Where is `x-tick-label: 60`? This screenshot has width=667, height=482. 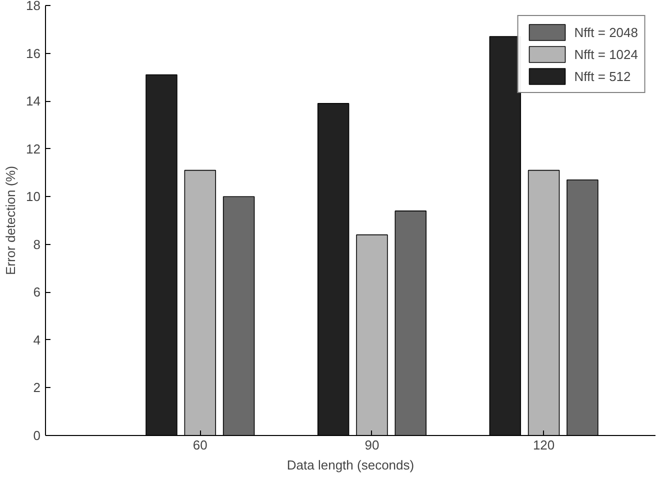 x-tick-label: 60 is located at coordinates (200, 445).